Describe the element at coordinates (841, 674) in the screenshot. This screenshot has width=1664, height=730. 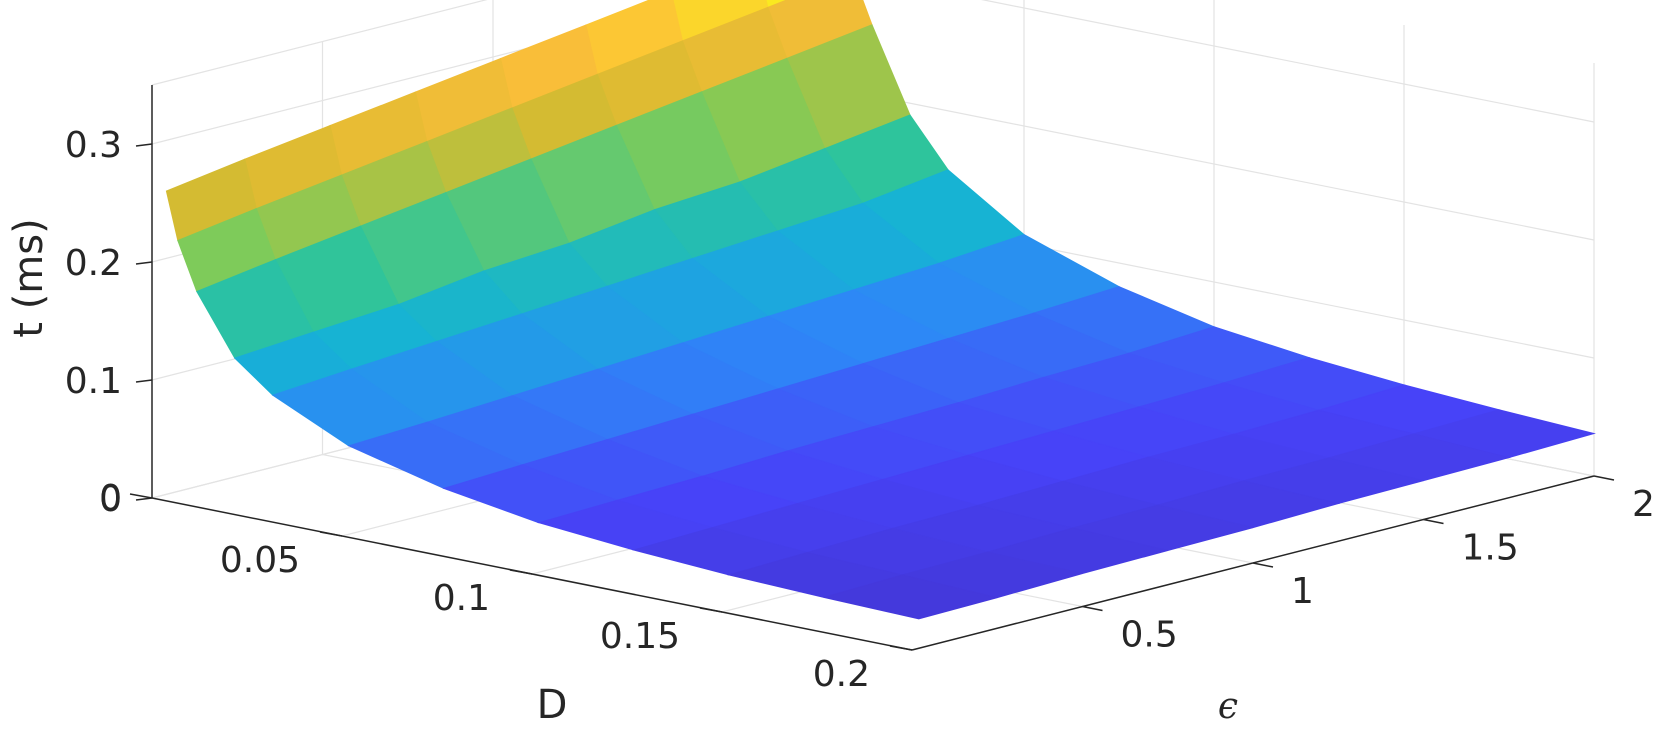
I see `x-tick-label: 0.2` at that location.